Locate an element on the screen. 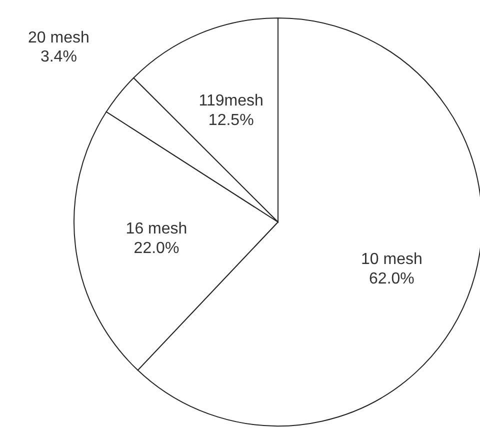 The width and height of the screenshot is (480, 429). data-label: 22.0% is located at coordinates (157, 248).